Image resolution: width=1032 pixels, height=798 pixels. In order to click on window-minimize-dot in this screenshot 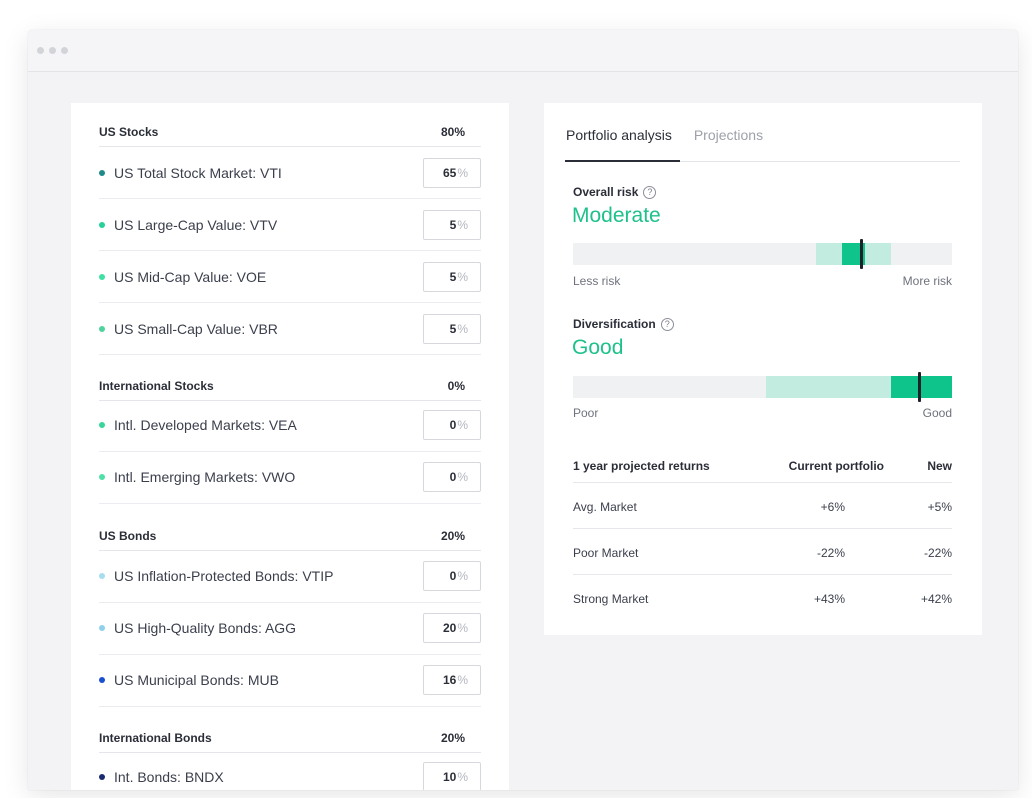, I will do `click(52, 50)`.